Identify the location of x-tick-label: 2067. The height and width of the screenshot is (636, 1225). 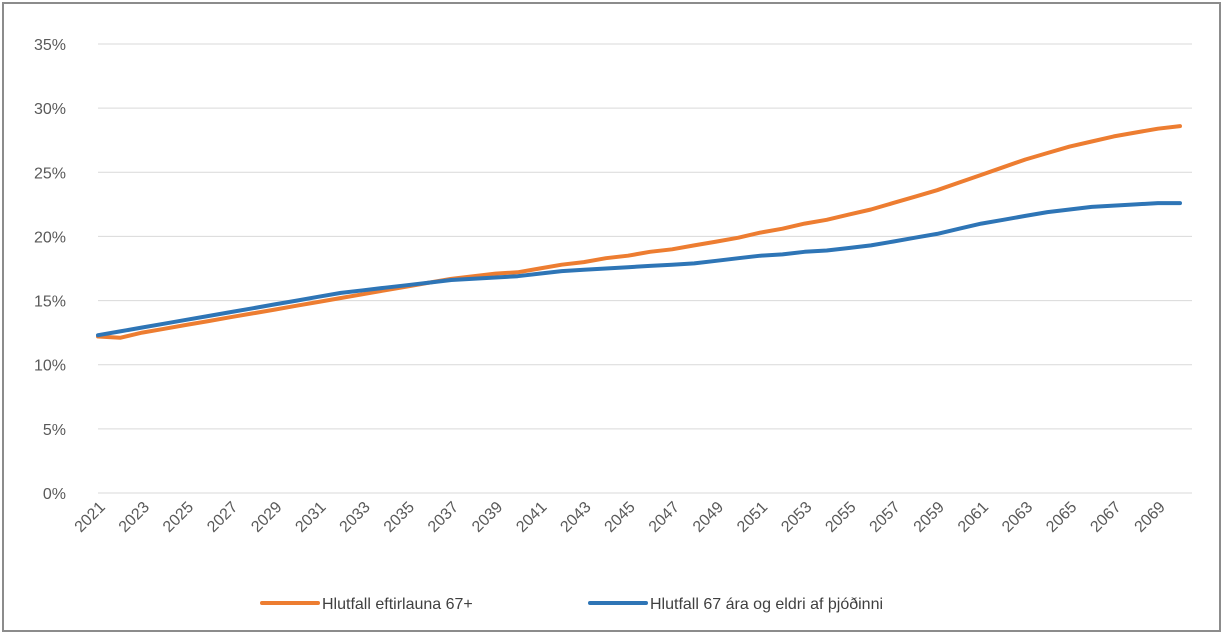
(1105, 517).